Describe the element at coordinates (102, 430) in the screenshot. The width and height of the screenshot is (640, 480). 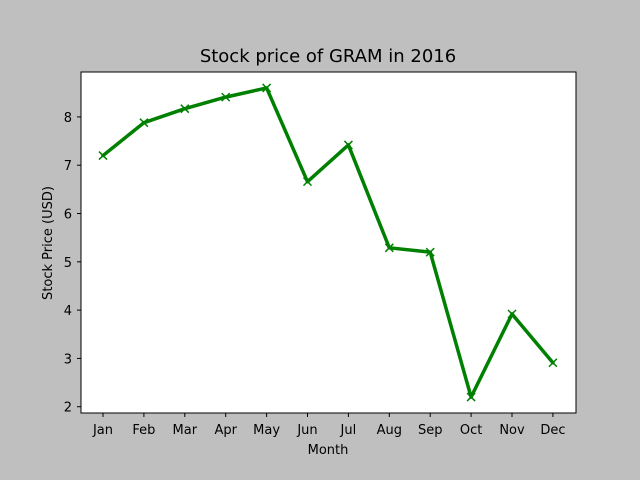
I see `x-tick-label-jan: Jan` at that location.